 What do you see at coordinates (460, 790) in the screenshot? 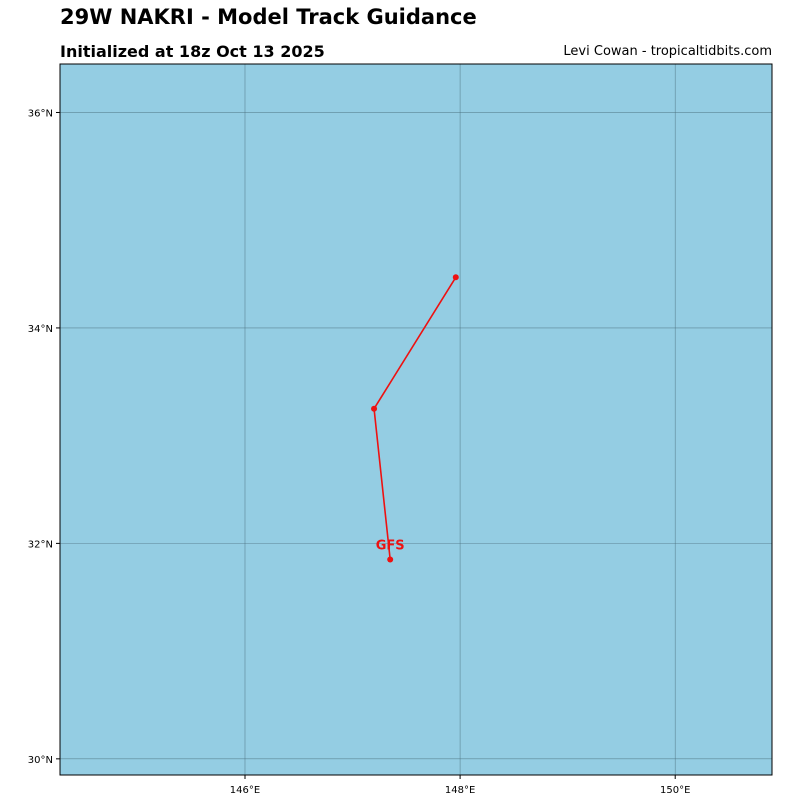
I see `lon-tick-label: 148°E` at bounding box center [460, 790].